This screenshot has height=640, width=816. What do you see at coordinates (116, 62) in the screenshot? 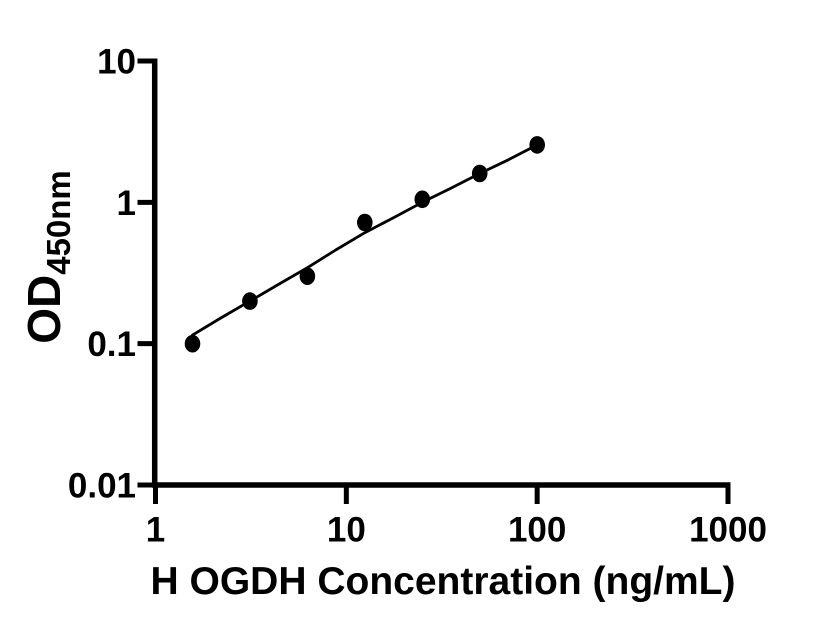
I see `y-tick-label: 10` at bounding box center [116, 62].